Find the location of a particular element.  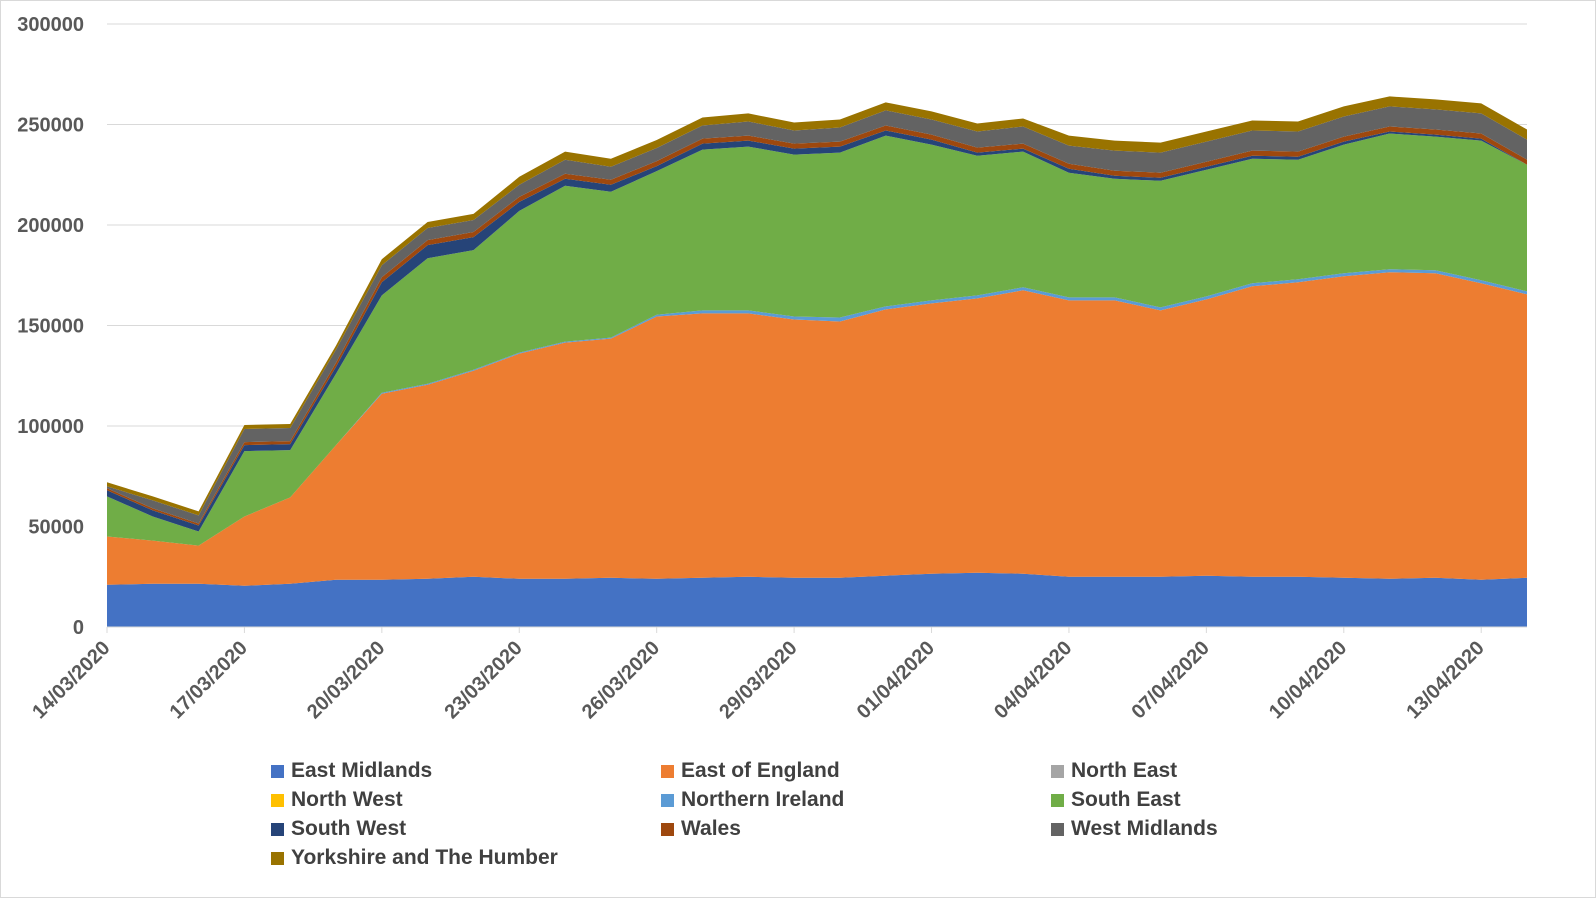

legend-item: North East is located at coordinates (1114, 771).